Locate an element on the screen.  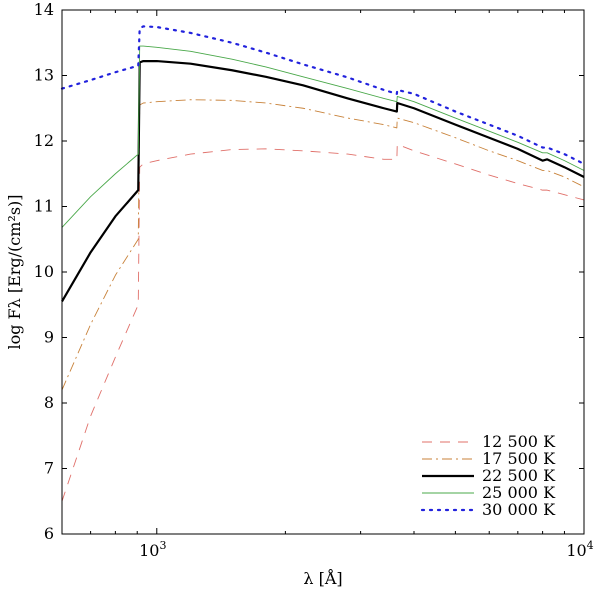
y-tick-label: 9 is located at coordinates (49, 337).